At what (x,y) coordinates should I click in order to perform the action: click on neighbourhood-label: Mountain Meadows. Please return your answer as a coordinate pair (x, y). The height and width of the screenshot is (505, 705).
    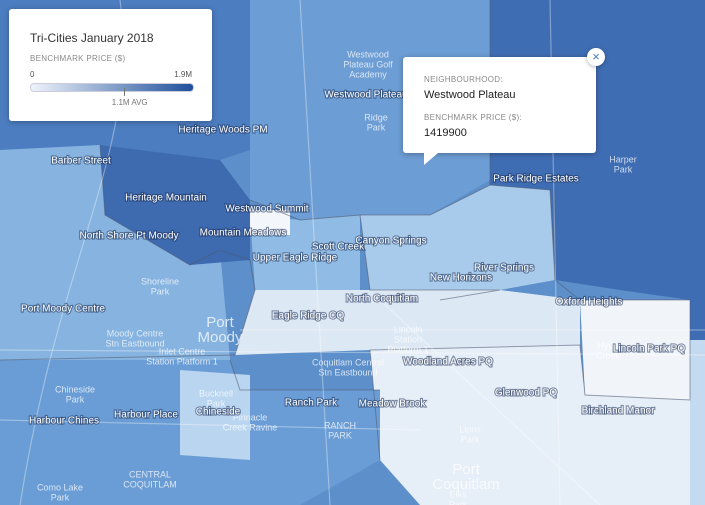
    Looking at the image, I should click on (243, 233).